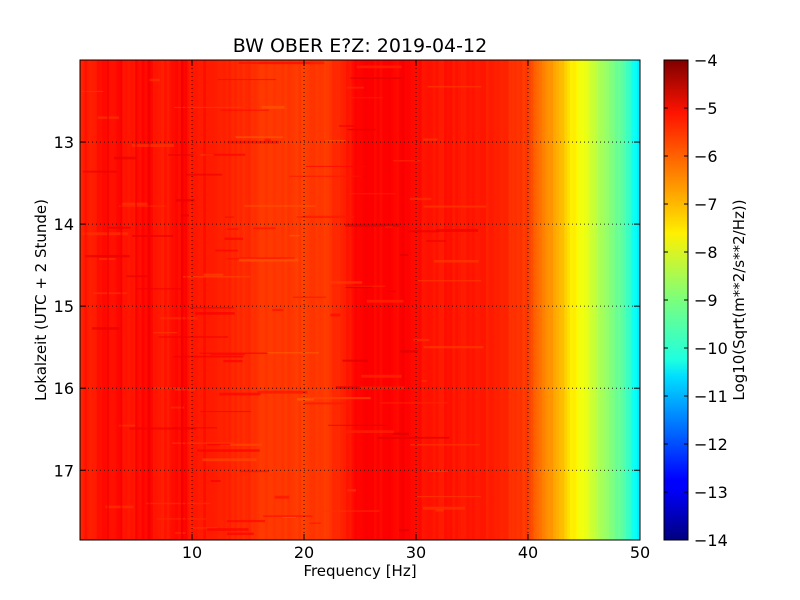  Describe the element at coordinates (711, 540) in the screenshot. I see `colorbar-tick-label: −14` at that location.